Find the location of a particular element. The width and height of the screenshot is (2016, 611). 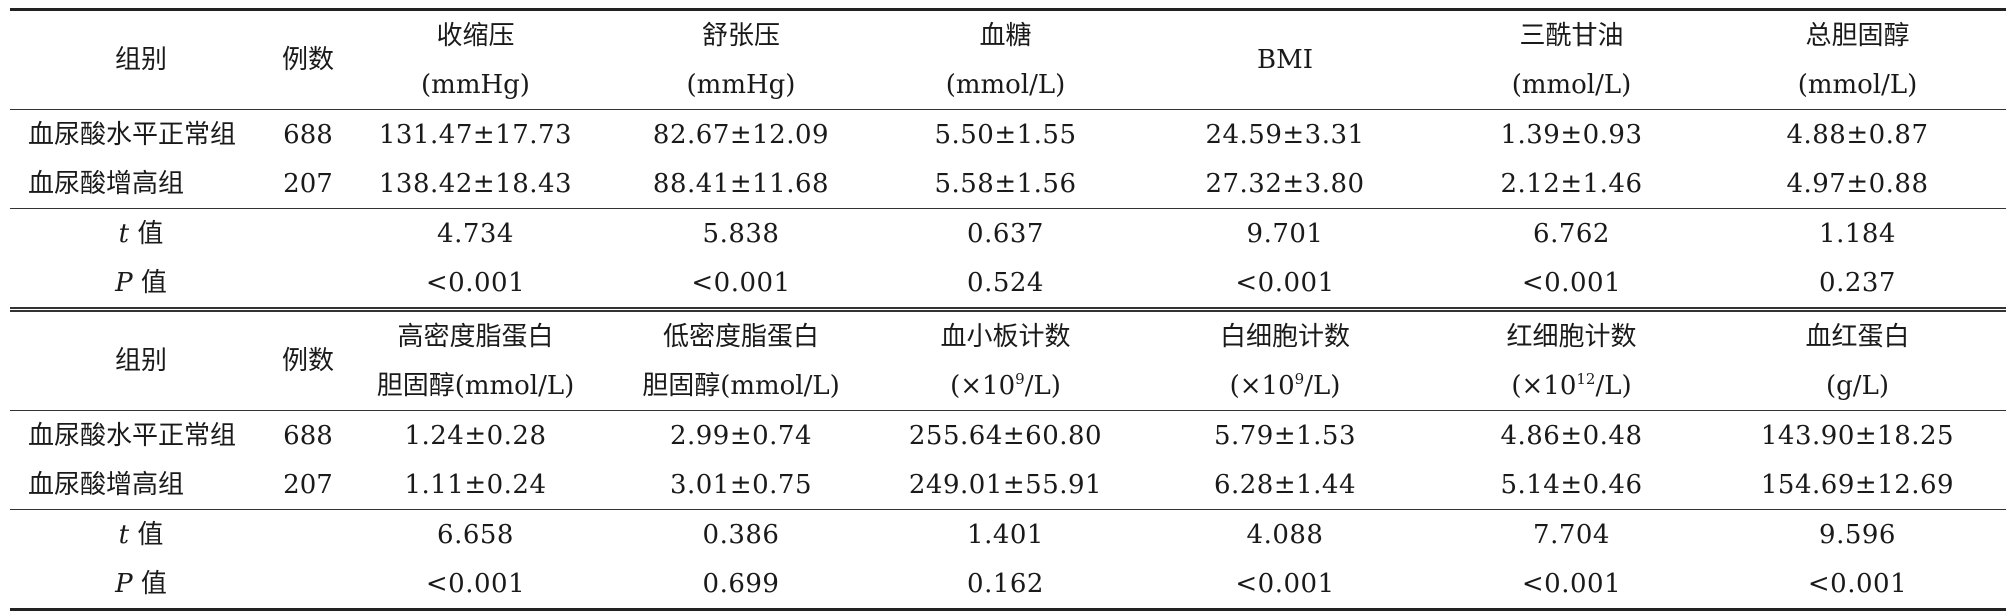

cell-value: 24.59±3.31 is located at coordinates (1285, 134).